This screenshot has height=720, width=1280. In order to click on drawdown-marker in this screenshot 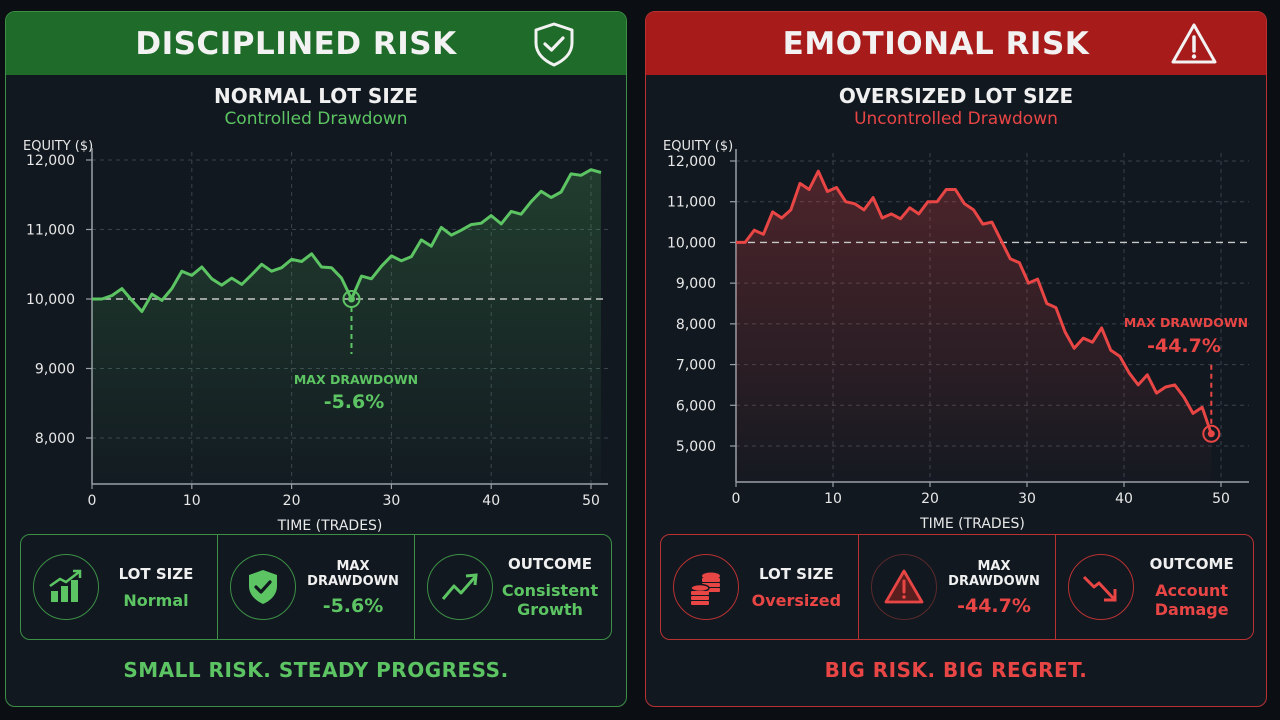, I will do `click(1211, 433)`.